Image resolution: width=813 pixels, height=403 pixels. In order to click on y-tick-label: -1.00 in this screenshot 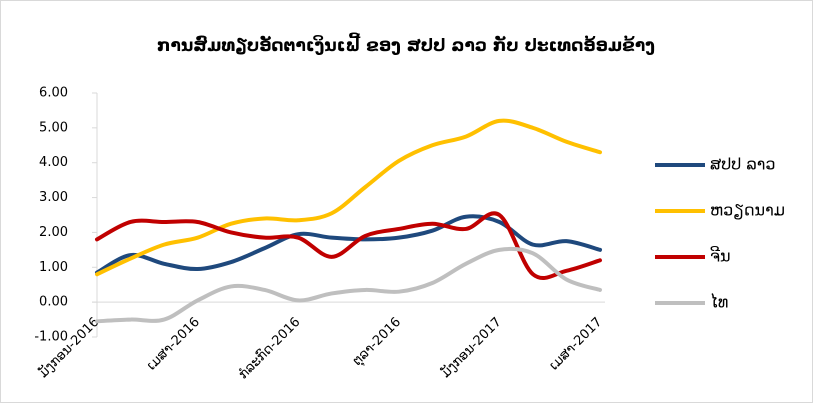, I will do `click(51, 337)`.